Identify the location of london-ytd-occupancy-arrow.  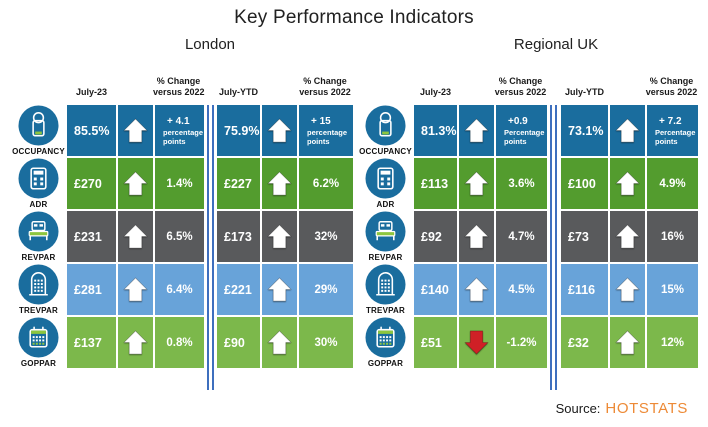
(278, 130).